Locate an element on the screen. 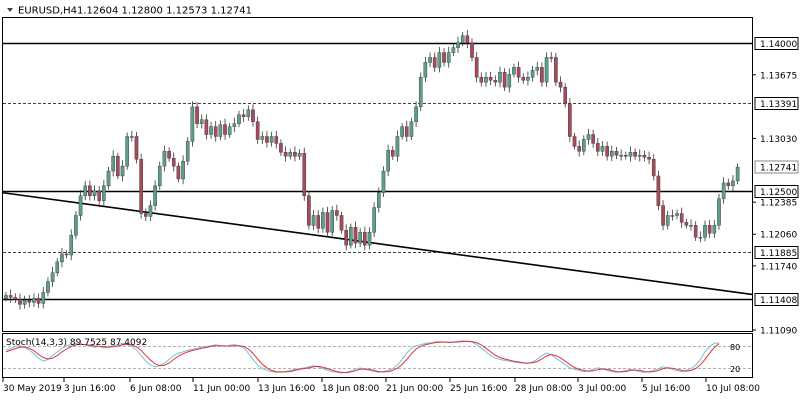 This screenshot has height=404, width=800. time-tick-label: 5 Jul 16:00 is located at coordinates (666, 389).